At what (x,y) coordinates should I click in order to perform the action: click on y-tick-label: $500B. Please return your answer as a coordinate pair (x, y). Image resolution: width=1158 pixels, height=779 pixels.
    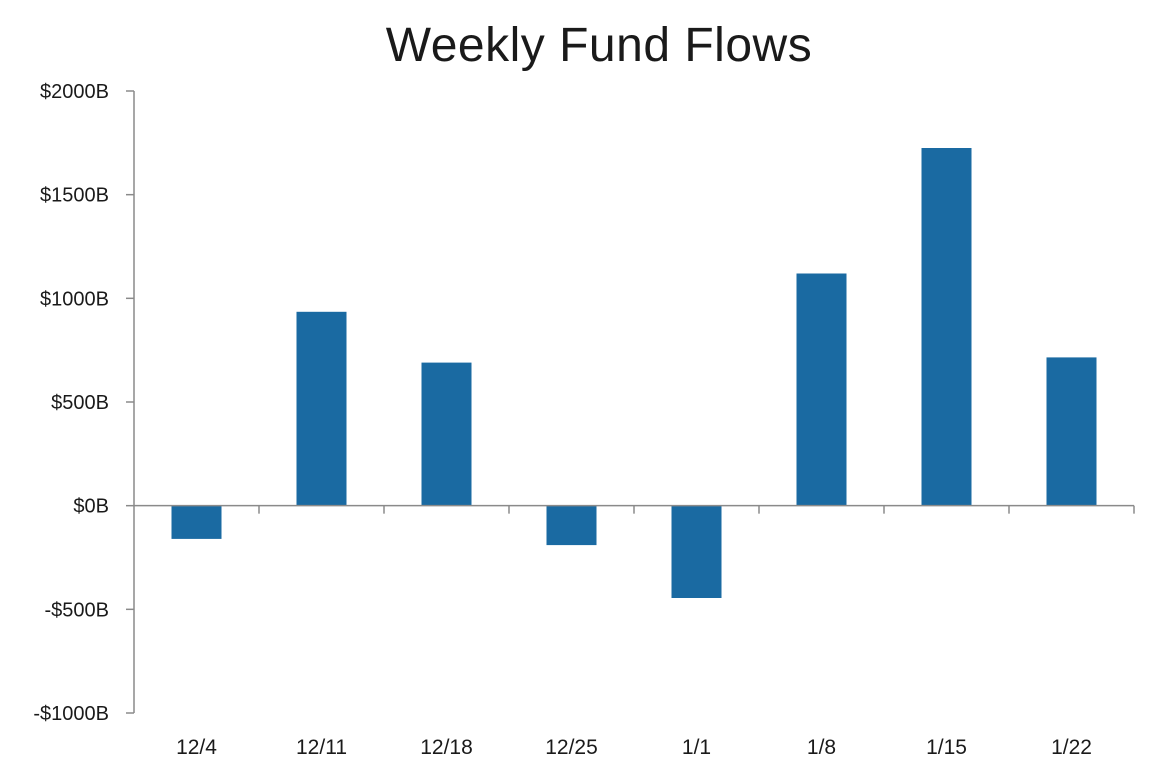
    Looking at the image, I should click on (80, 403).